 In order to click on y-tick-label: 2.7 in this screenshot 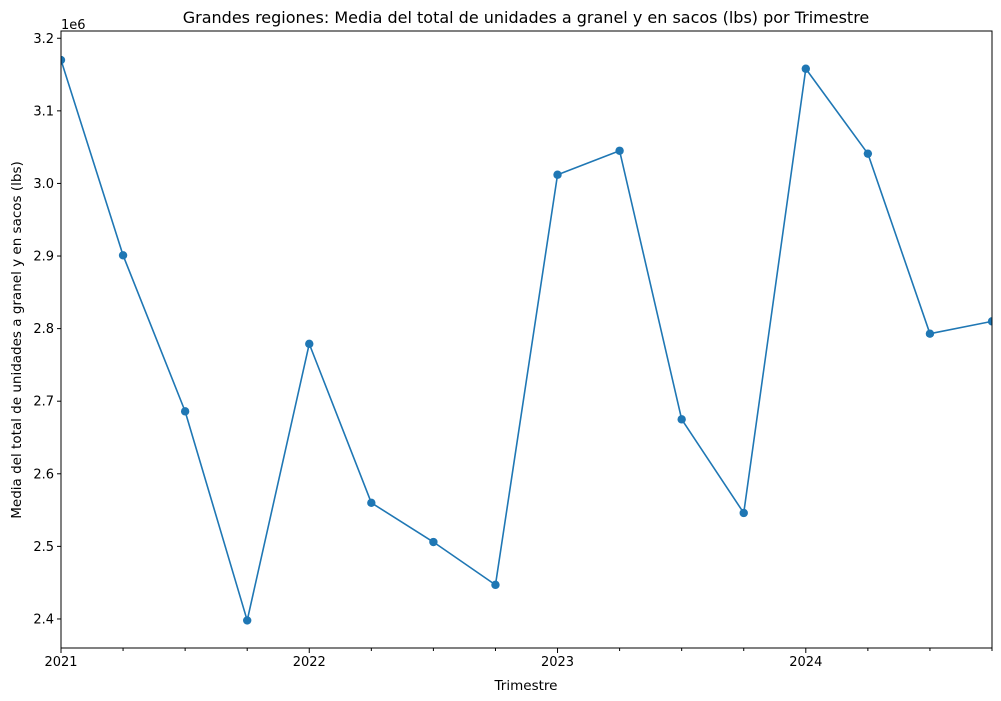, I will do `click(43, 402)`.